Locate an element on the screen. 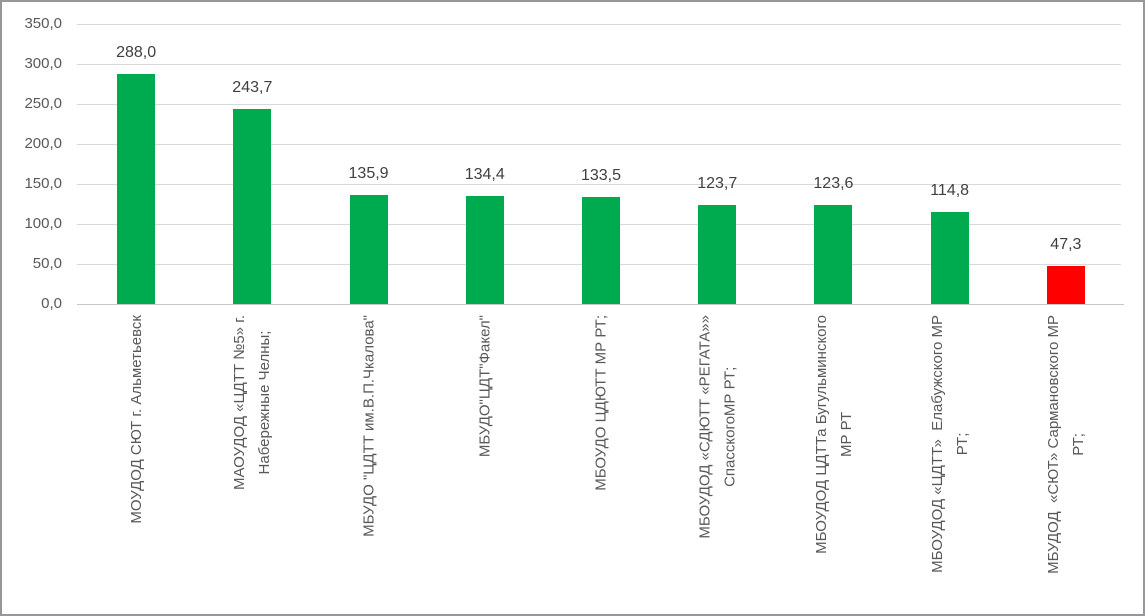 This screenshot has height=616, width=1145. x-axis-line is located at coordinates (600, 304).